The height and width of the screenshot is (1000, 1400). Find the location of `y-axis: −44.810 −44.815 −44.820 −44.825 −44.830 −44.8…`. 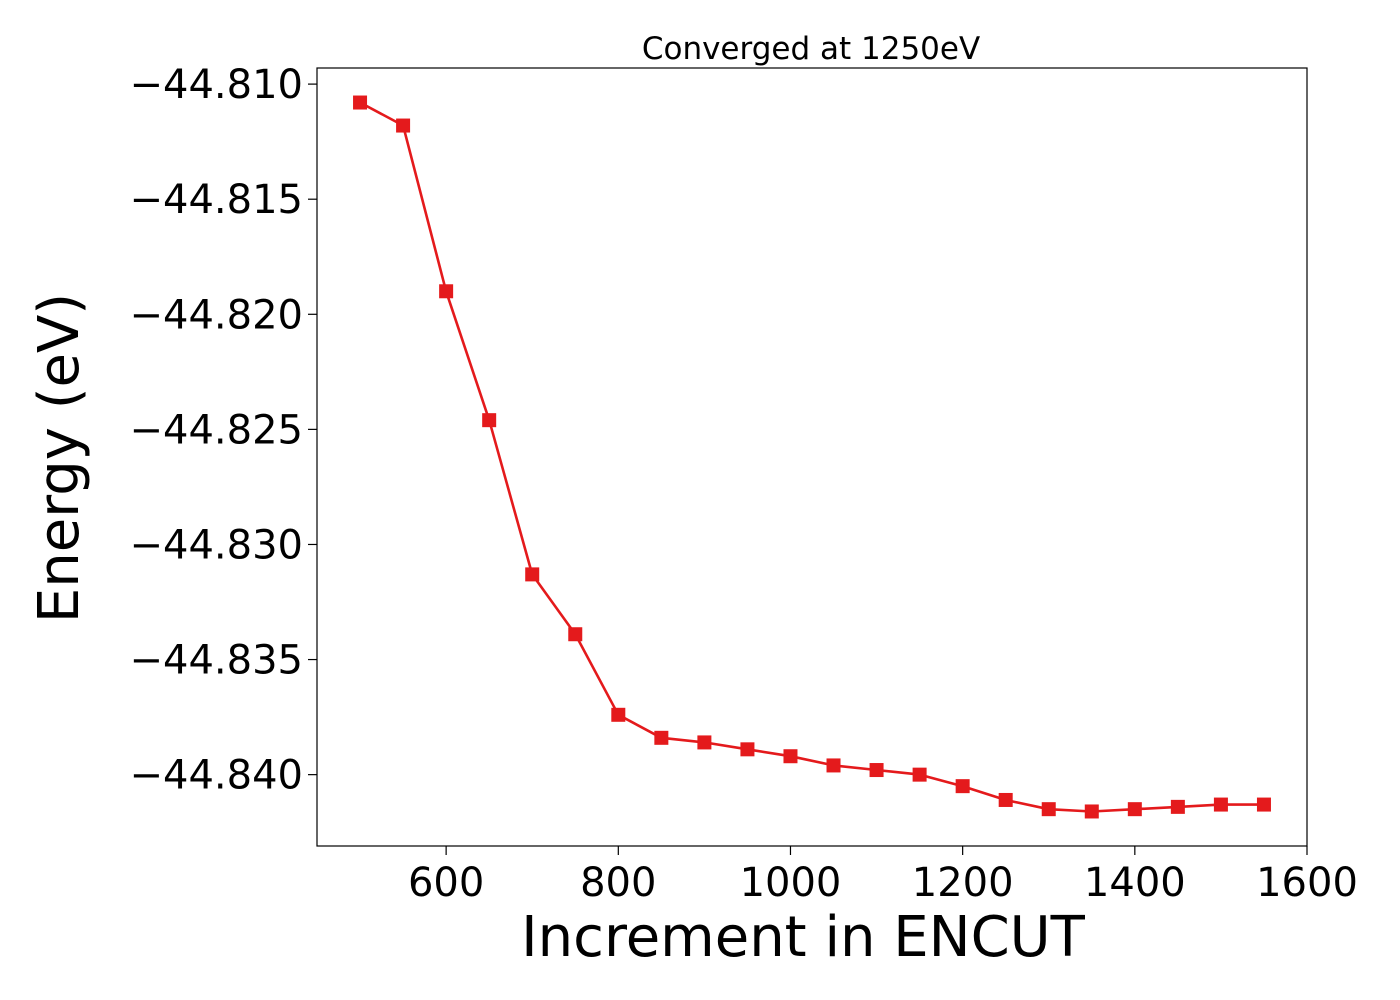

y-axis: −44.810 −44.815 −44.820 −44.825 −44.830 −44.8… is located at coordinates (223, 430).